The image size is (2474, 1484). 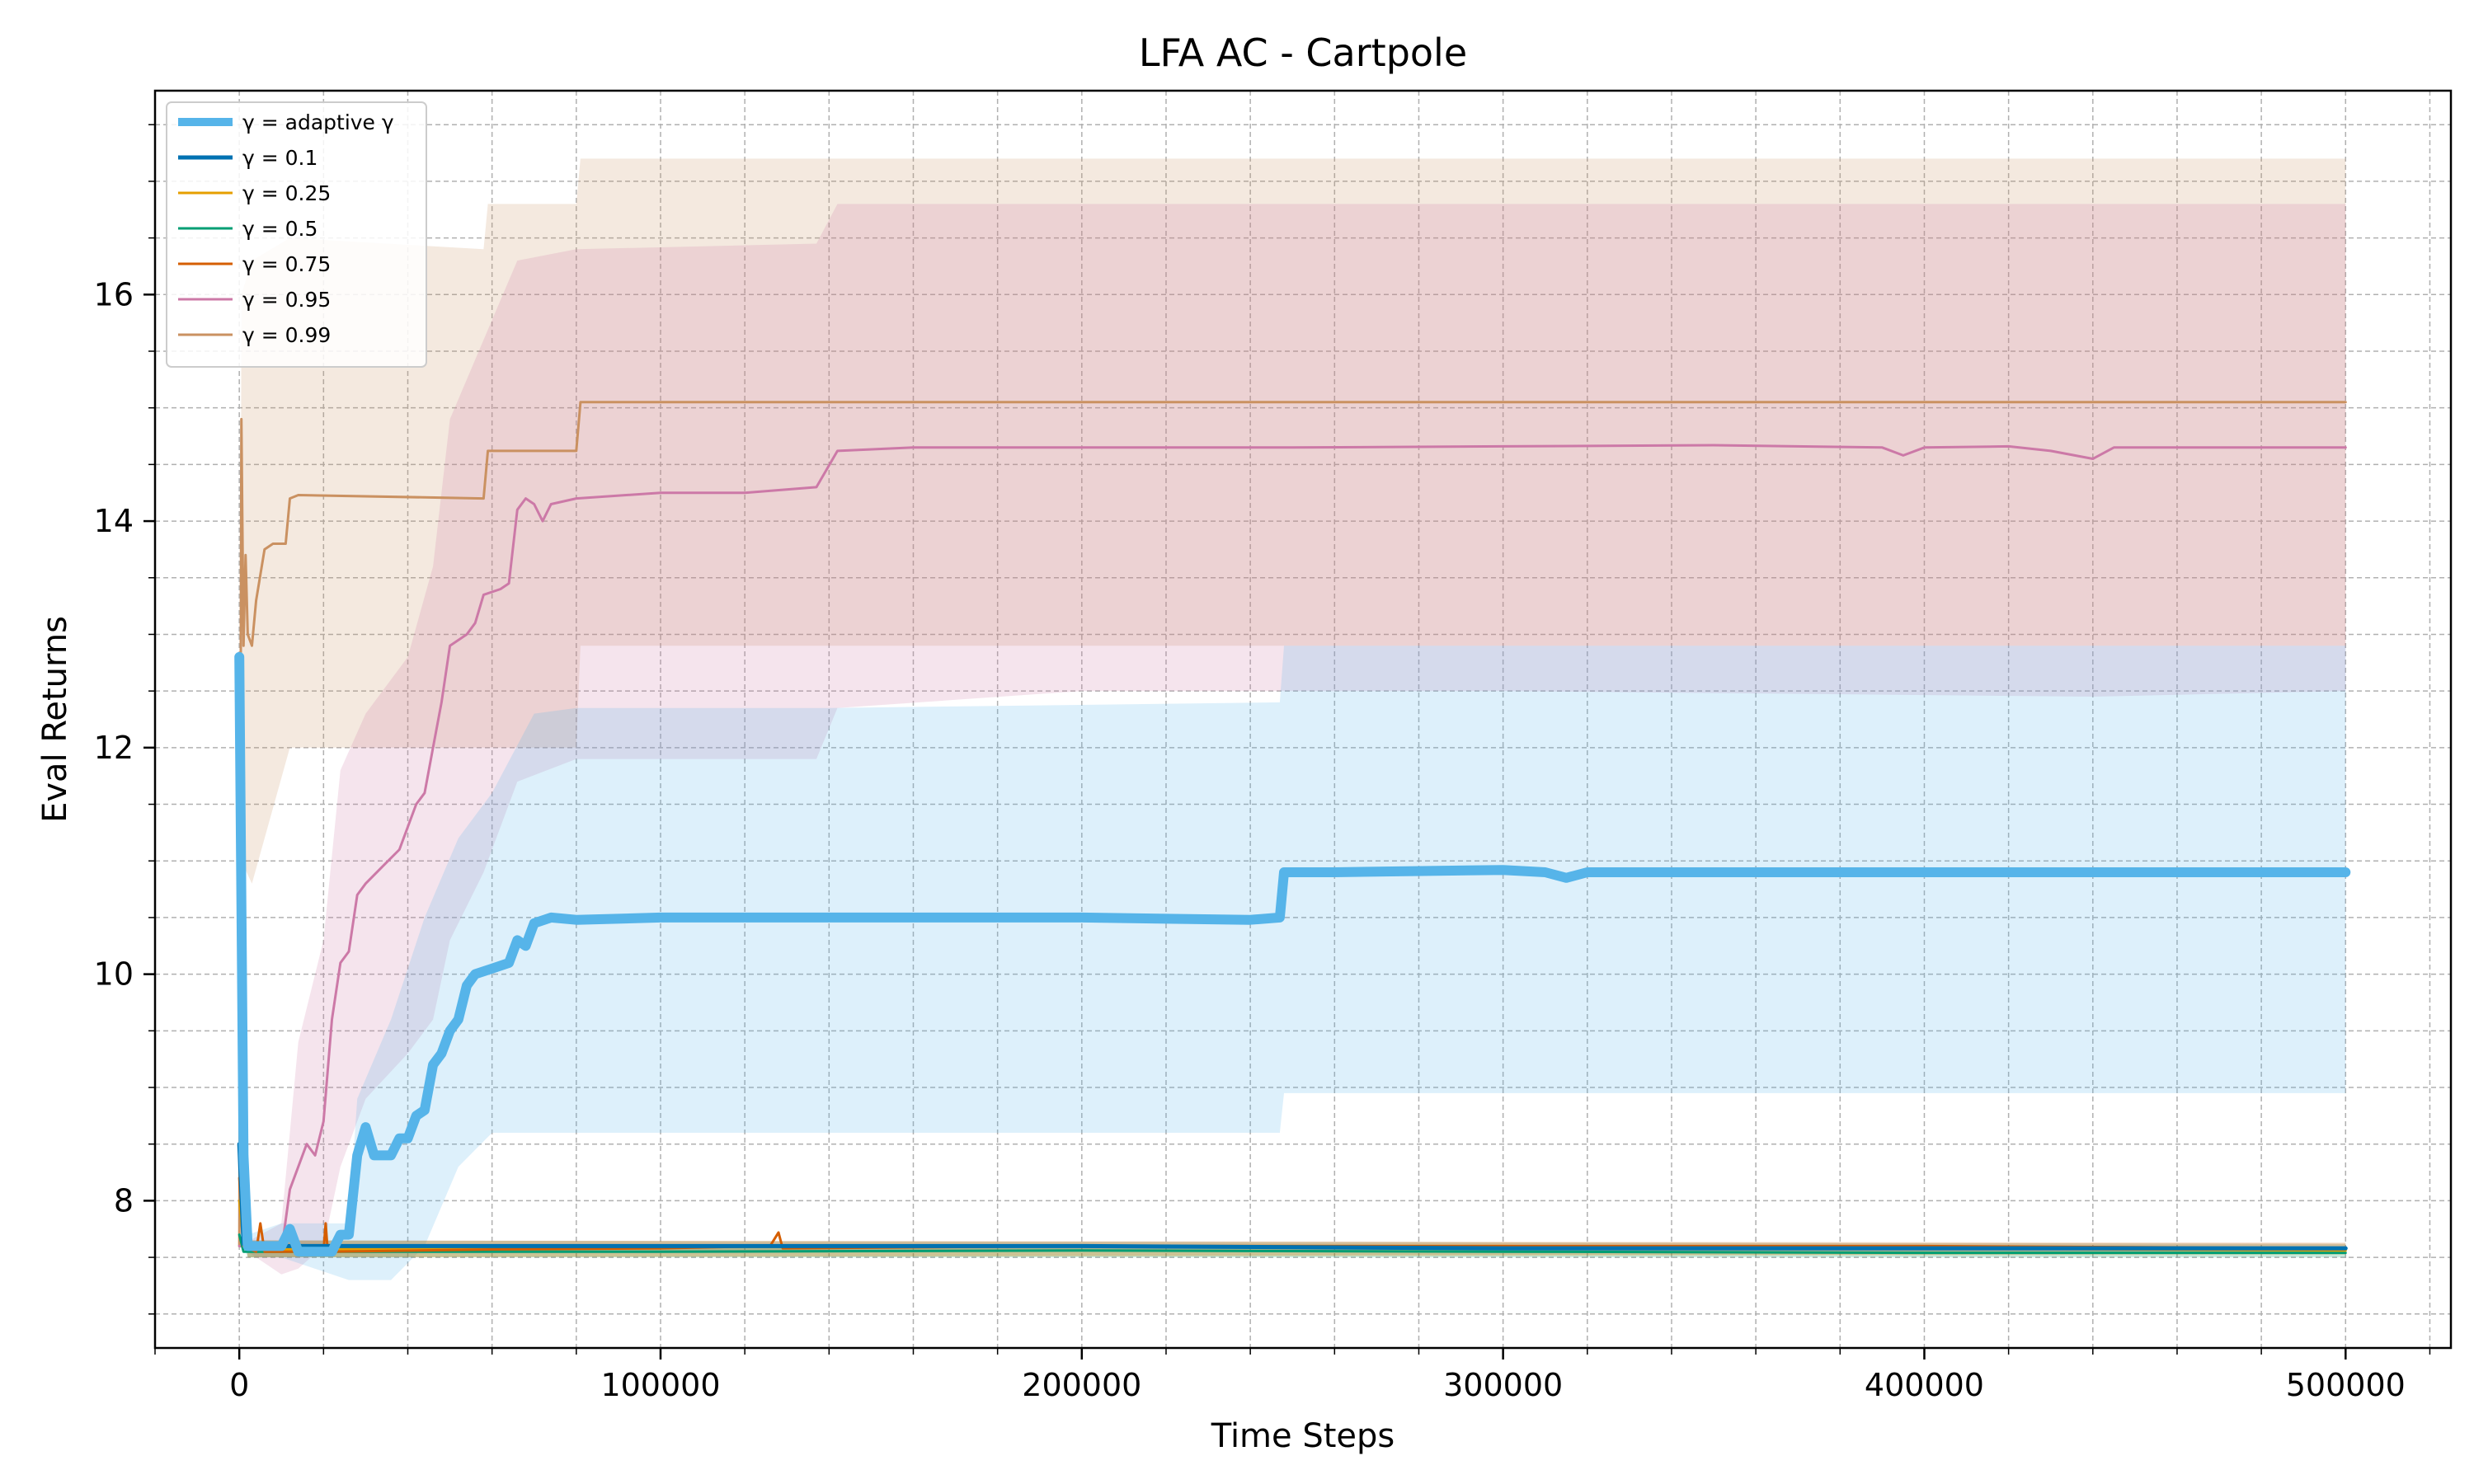 I want to click on legend-entry: γ = 0.95, so click(x=286, y=300).